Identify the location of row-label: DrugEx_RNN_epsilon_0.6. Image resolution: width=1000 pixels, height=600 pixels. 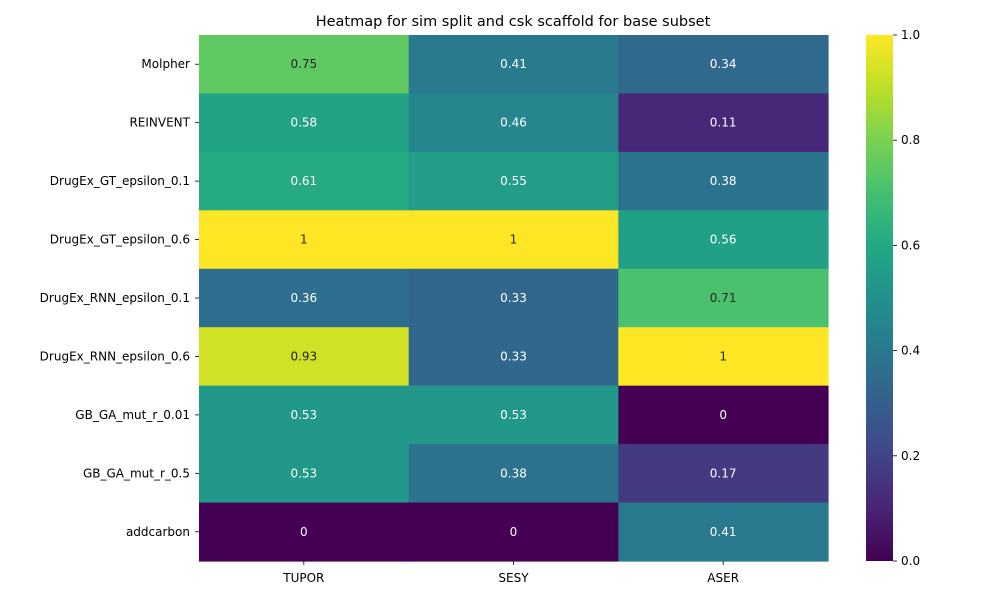
(115, 356).